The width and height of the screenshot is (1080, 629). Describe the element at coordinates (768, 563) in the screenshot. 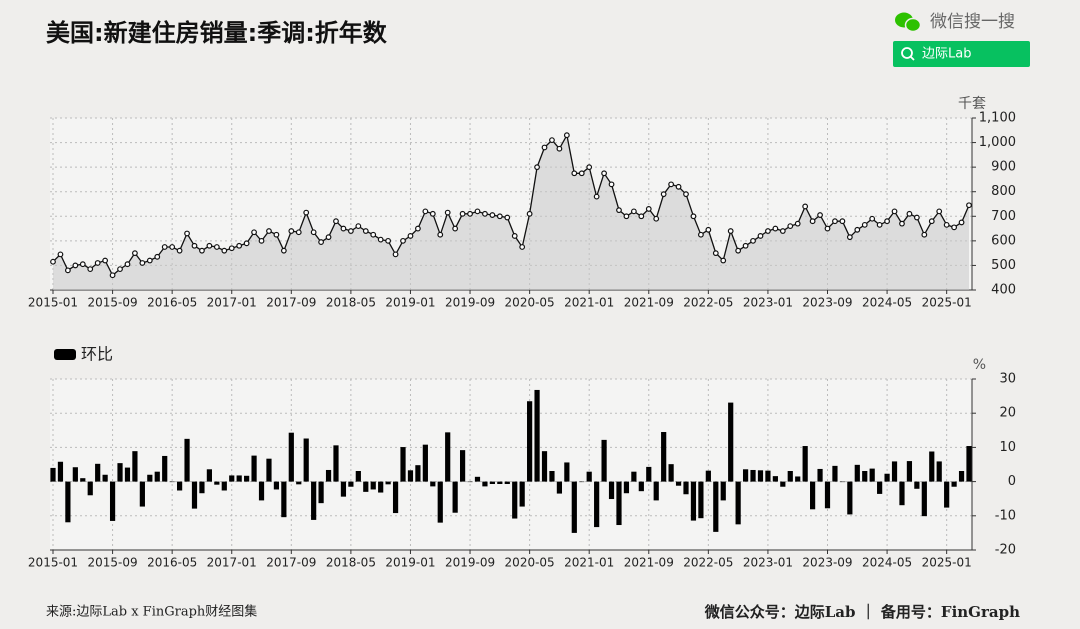

I see `x-tick-label: 2023-01` at that location.